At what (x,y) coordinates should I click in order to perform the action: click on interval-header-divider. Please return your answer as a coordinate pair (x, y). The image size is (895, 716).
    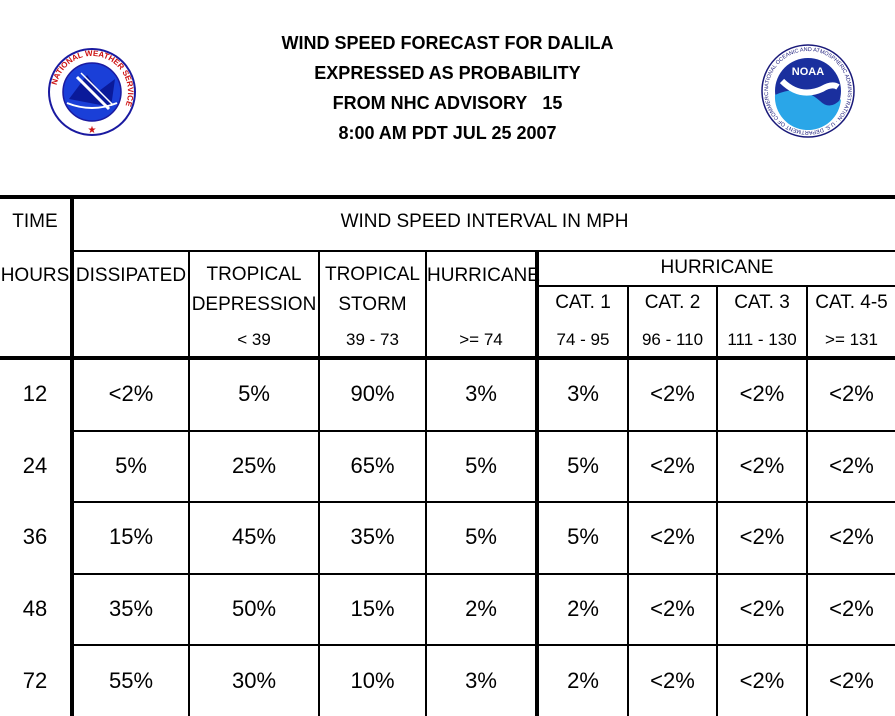
    Looking at the image, I should click on (483, 251).